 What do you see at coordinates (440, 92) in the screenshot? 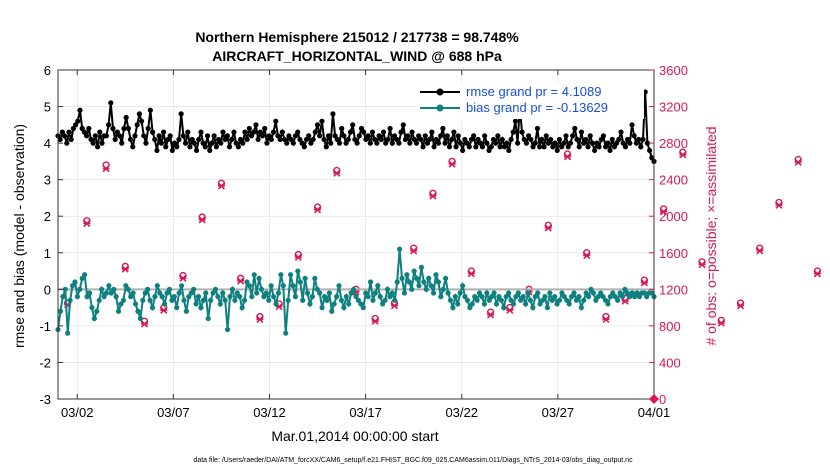
I see `legend-rmse-marker` at bounding box center [440, 92].